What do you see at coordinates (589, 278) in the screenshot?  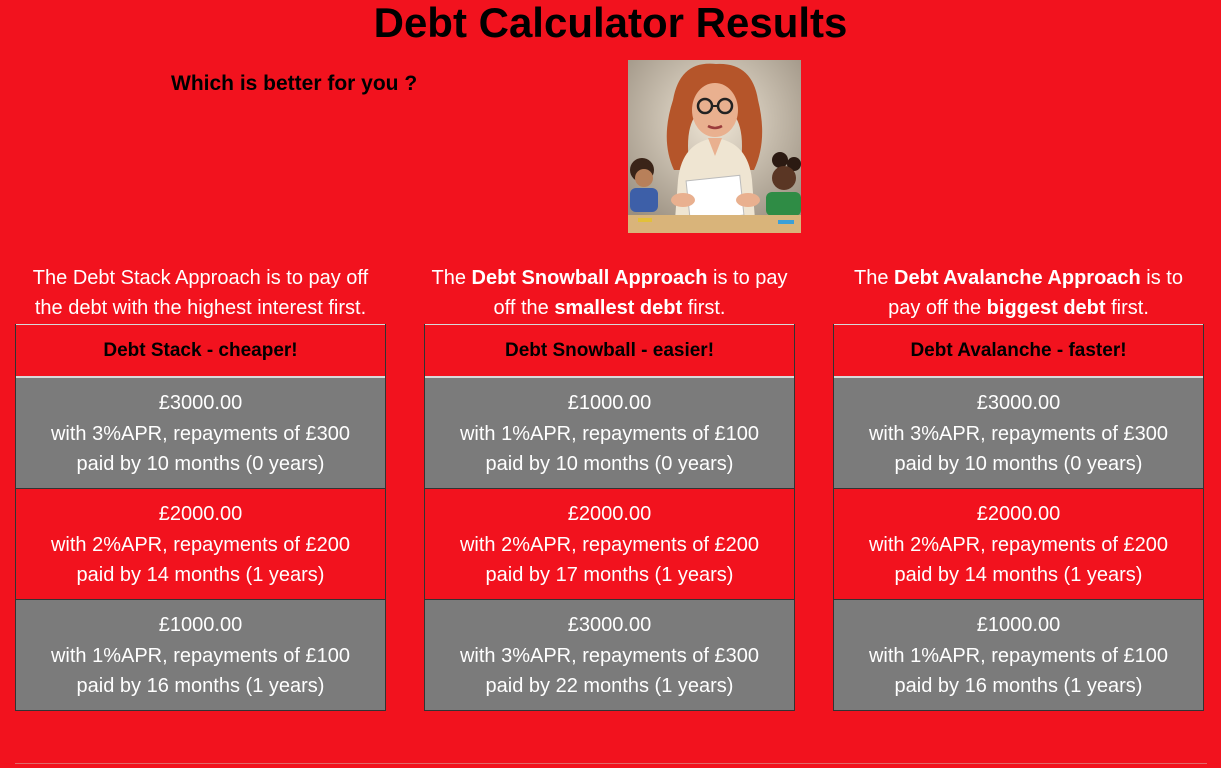 I see `approach-highlight: Debt Snowball Approach` at bounding box center [589, 278].